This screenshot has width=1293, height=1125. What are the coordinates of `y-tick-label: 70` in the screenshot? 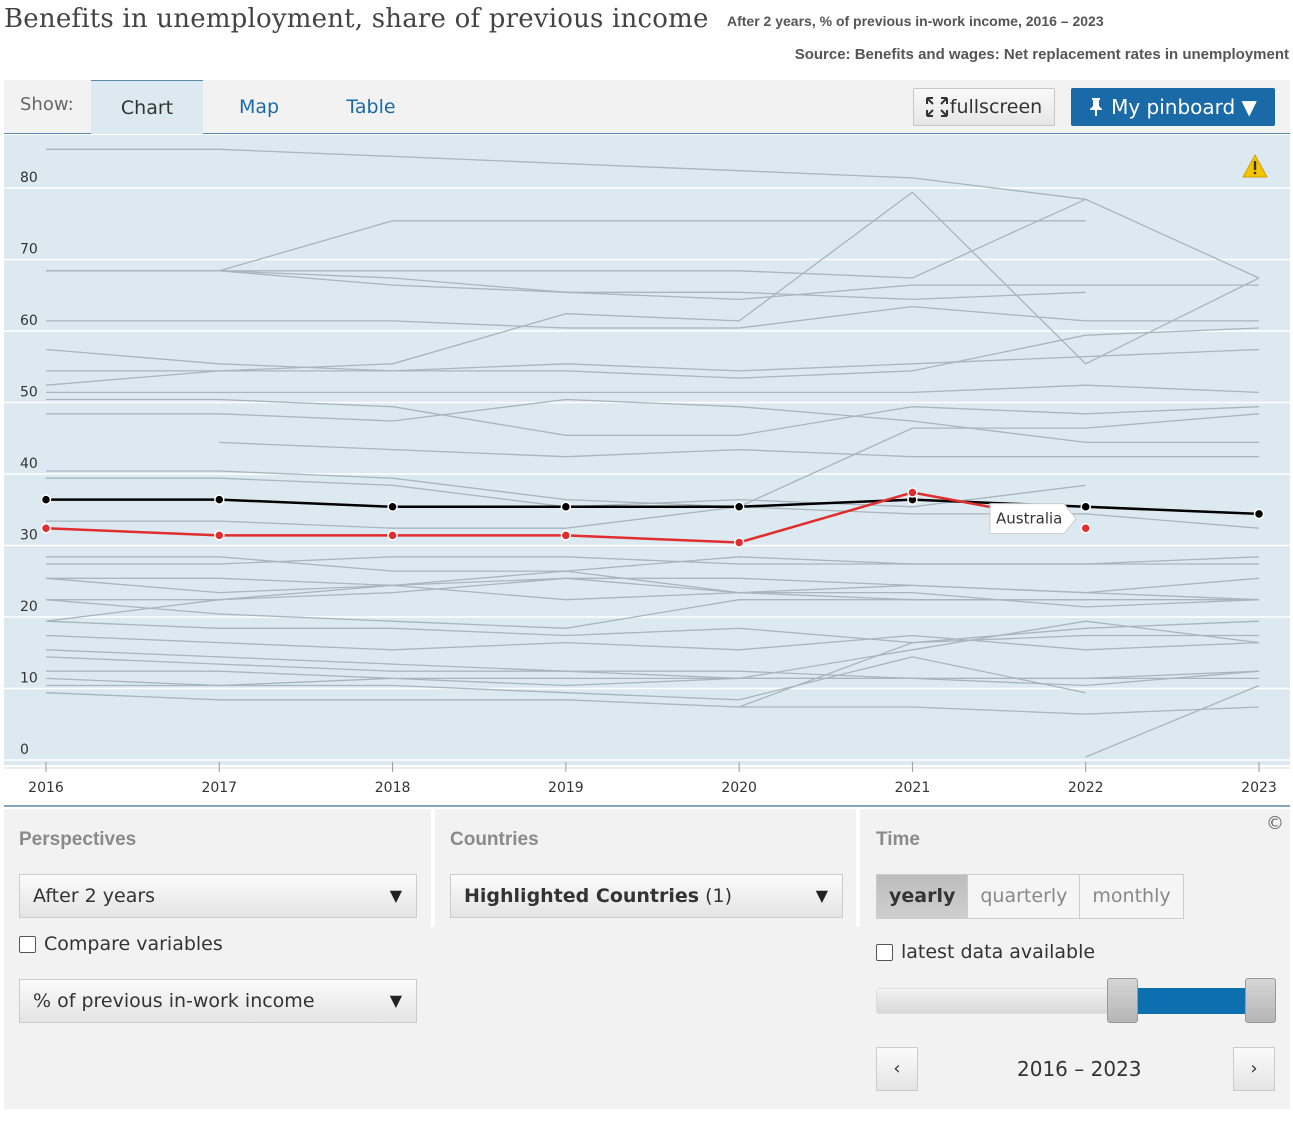 It's located at (29, 250).